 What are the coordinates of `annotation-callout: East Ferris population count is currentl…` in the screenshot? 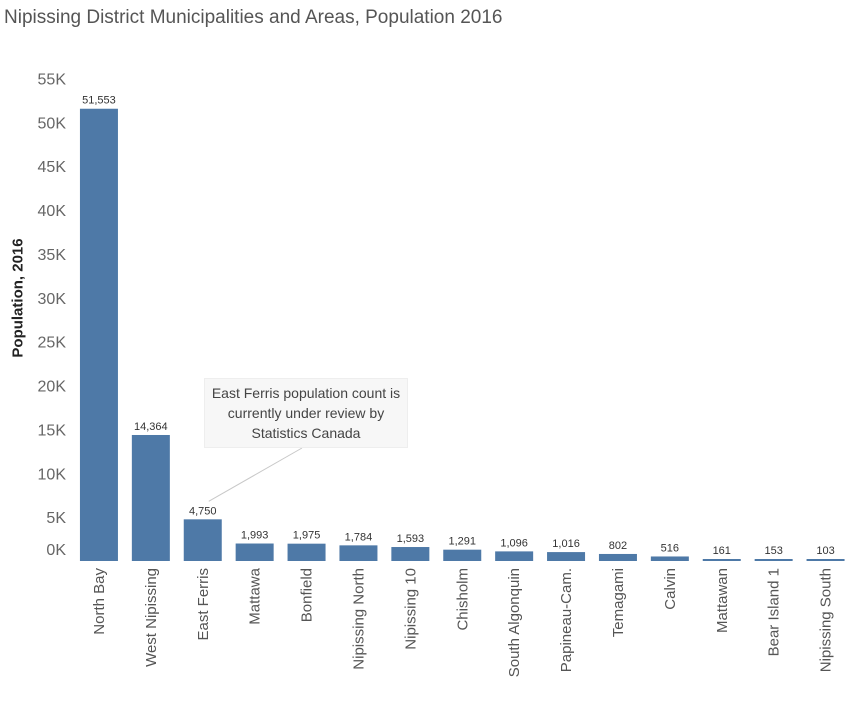 It's located at (306, 413).